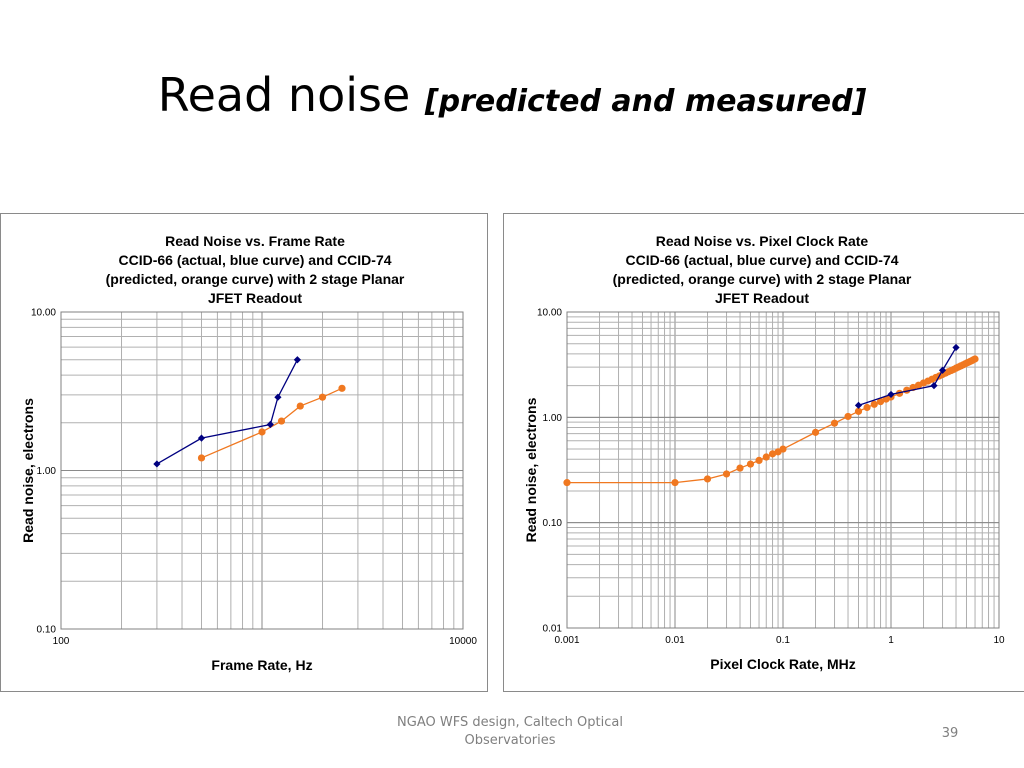 The height and width of the screenshot is (768, 1024). I want to click on slide-title-subtitle: [predicted and measured], so click(645, 101).